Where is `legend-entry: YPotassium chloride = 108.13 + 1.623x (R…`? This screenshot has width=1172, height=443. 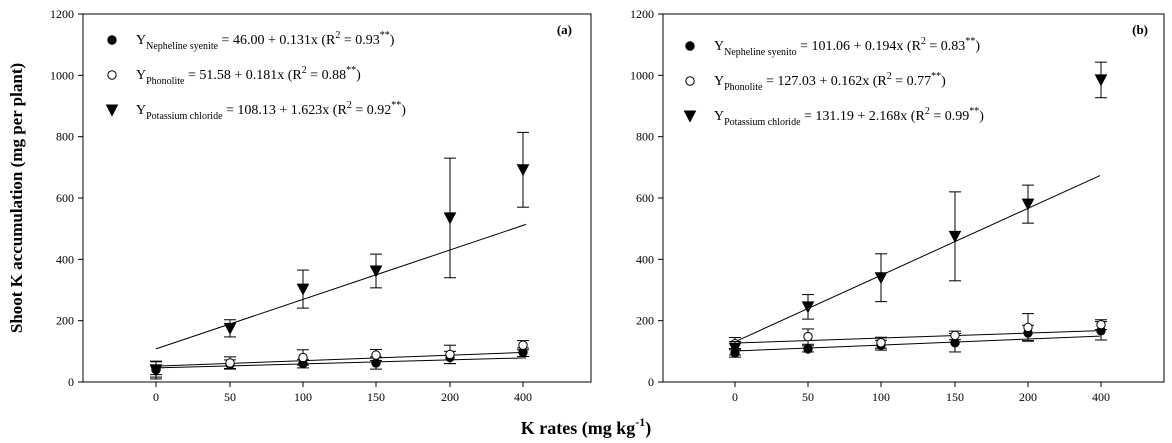 legend-entry: YPotassium chloride = 108.13 + 1.623x (R… is located at coordinates (271, 111).